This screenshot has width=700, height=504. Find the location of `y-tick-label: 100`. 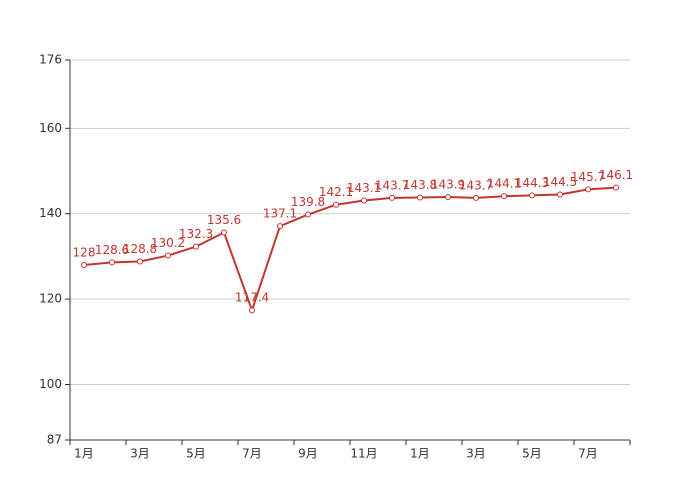

y-tick-label: 100 is located at coordinates (50, 384).